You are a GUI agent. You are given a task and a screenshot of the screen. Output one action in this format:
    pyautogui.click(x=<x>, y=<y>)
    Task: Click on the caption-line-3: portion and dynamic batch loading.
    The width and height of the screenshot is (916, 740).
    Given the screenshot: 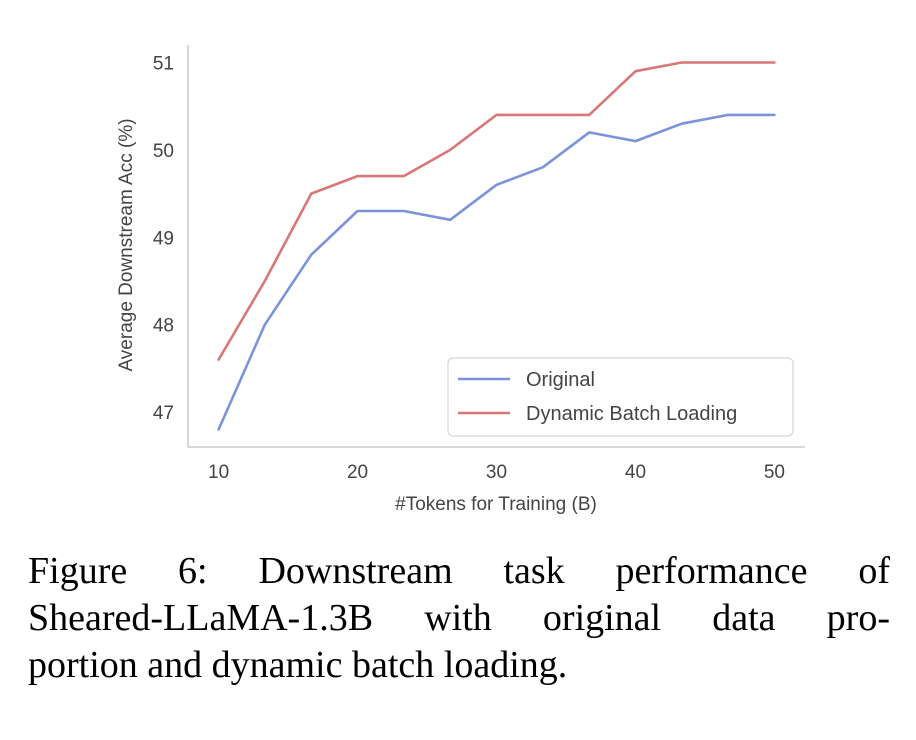 What is the action you would take?
    pyautogui.click(x=298, y=665)
    